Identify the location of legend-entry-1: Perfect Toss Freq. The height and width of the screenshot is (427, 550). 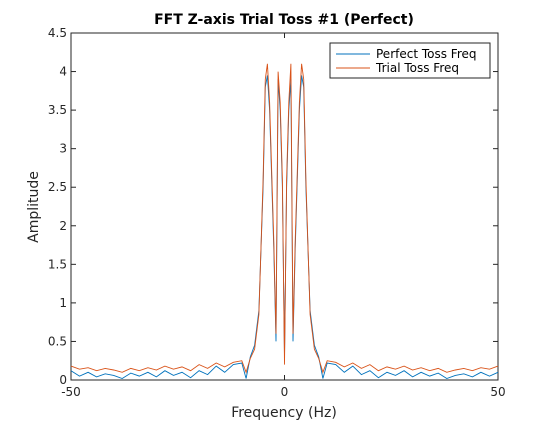
(426, 54).